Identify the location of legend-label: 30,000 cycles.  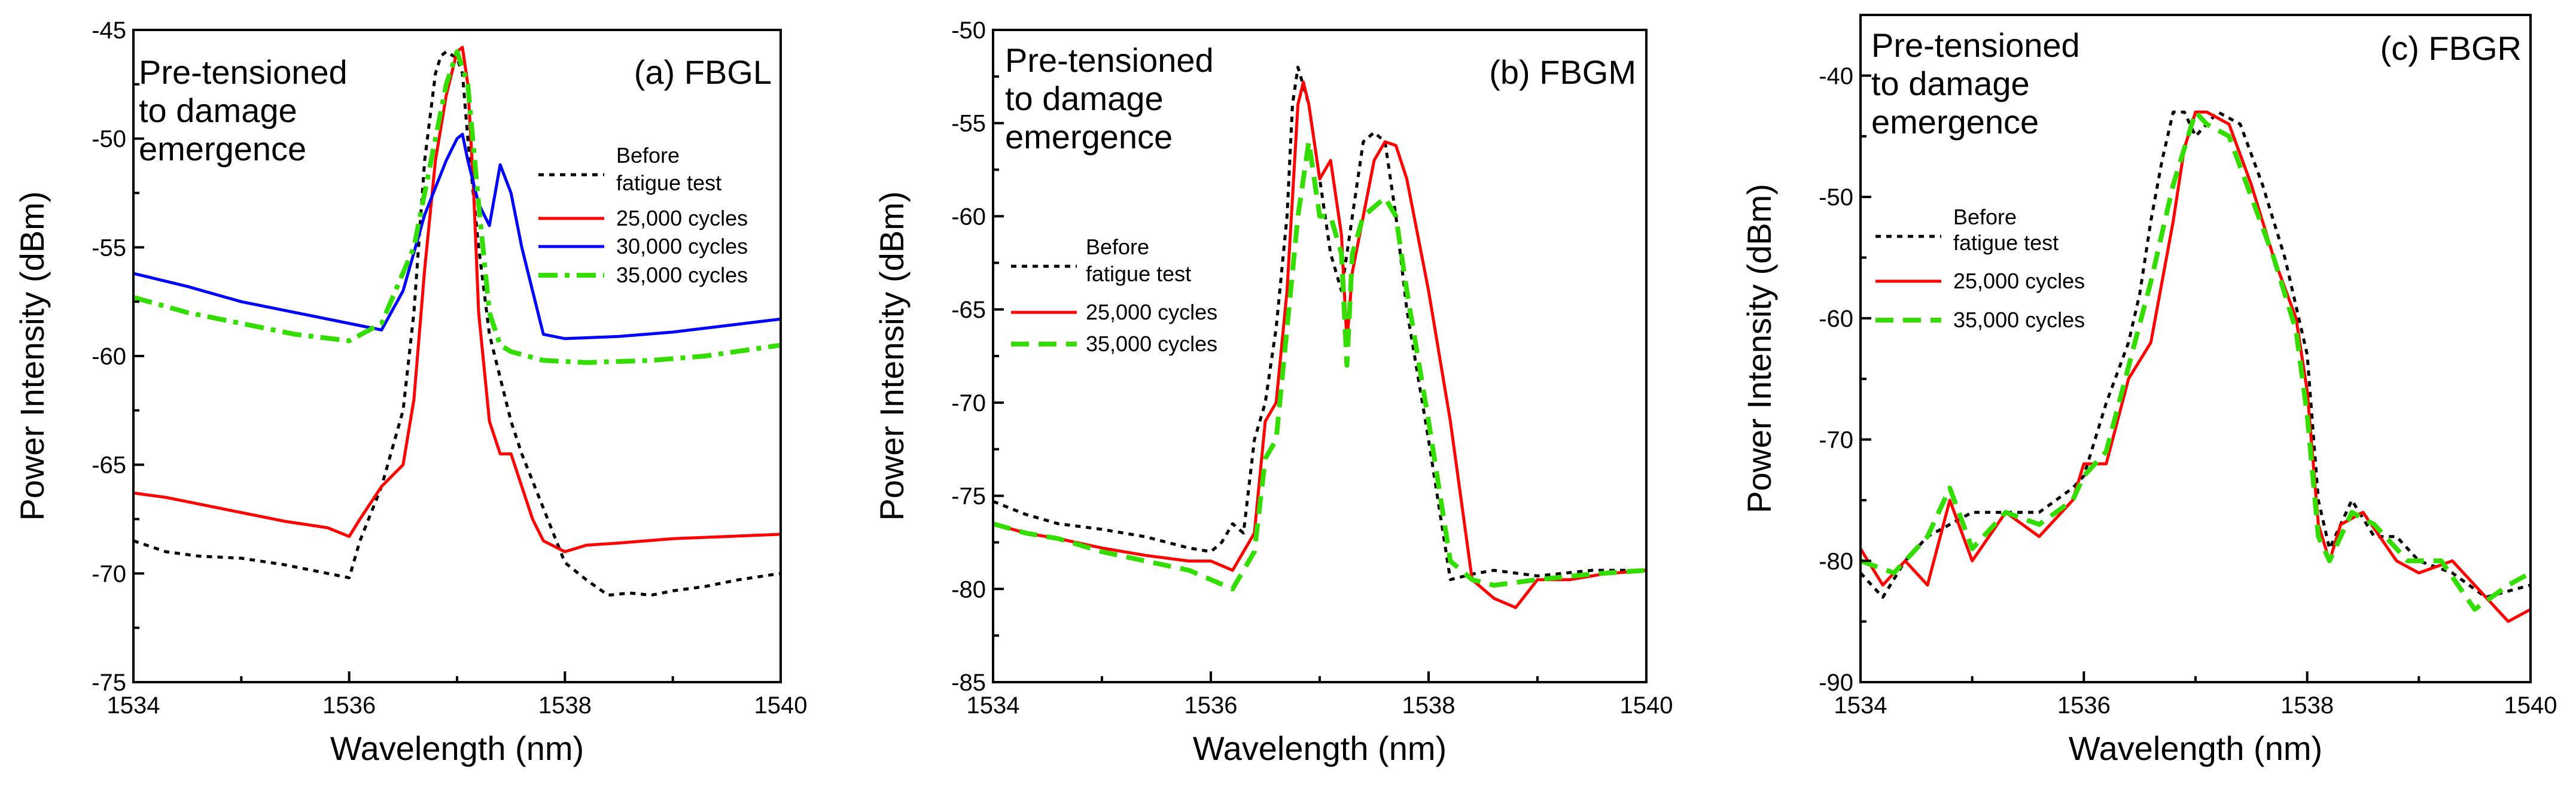
(682, 246).